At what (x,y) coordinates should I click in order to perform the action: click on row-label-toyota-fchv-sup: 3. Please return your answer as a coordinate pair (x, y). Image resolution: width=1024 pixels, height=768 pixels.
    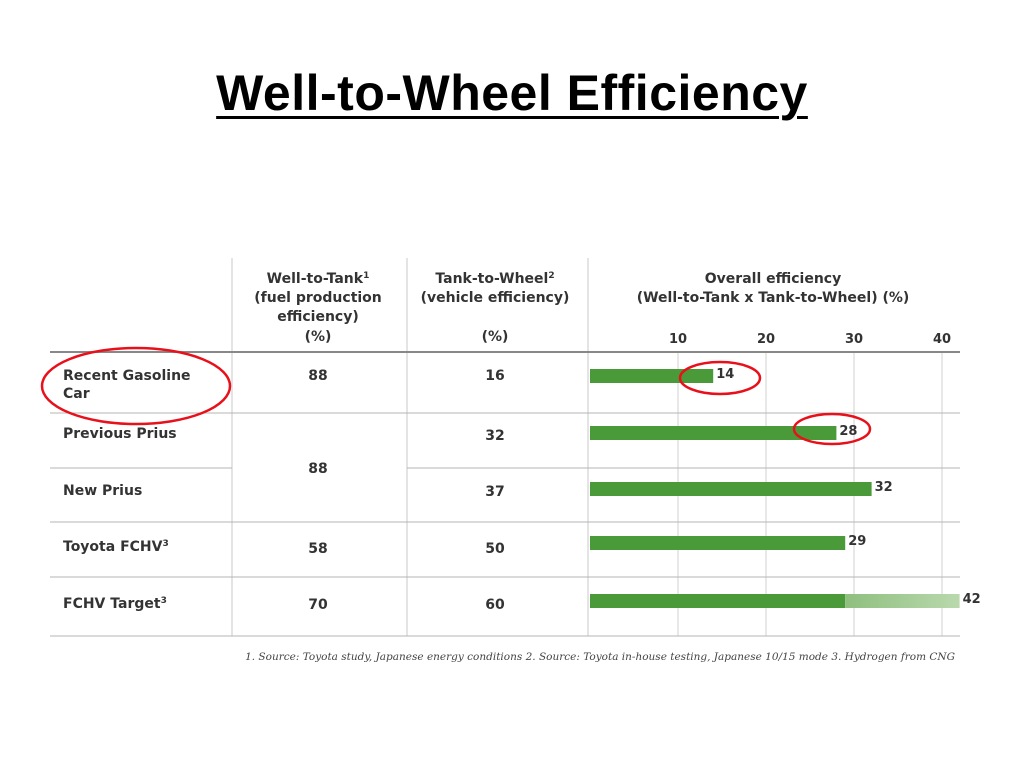
    Looking at the image, I should click on (165, 544).